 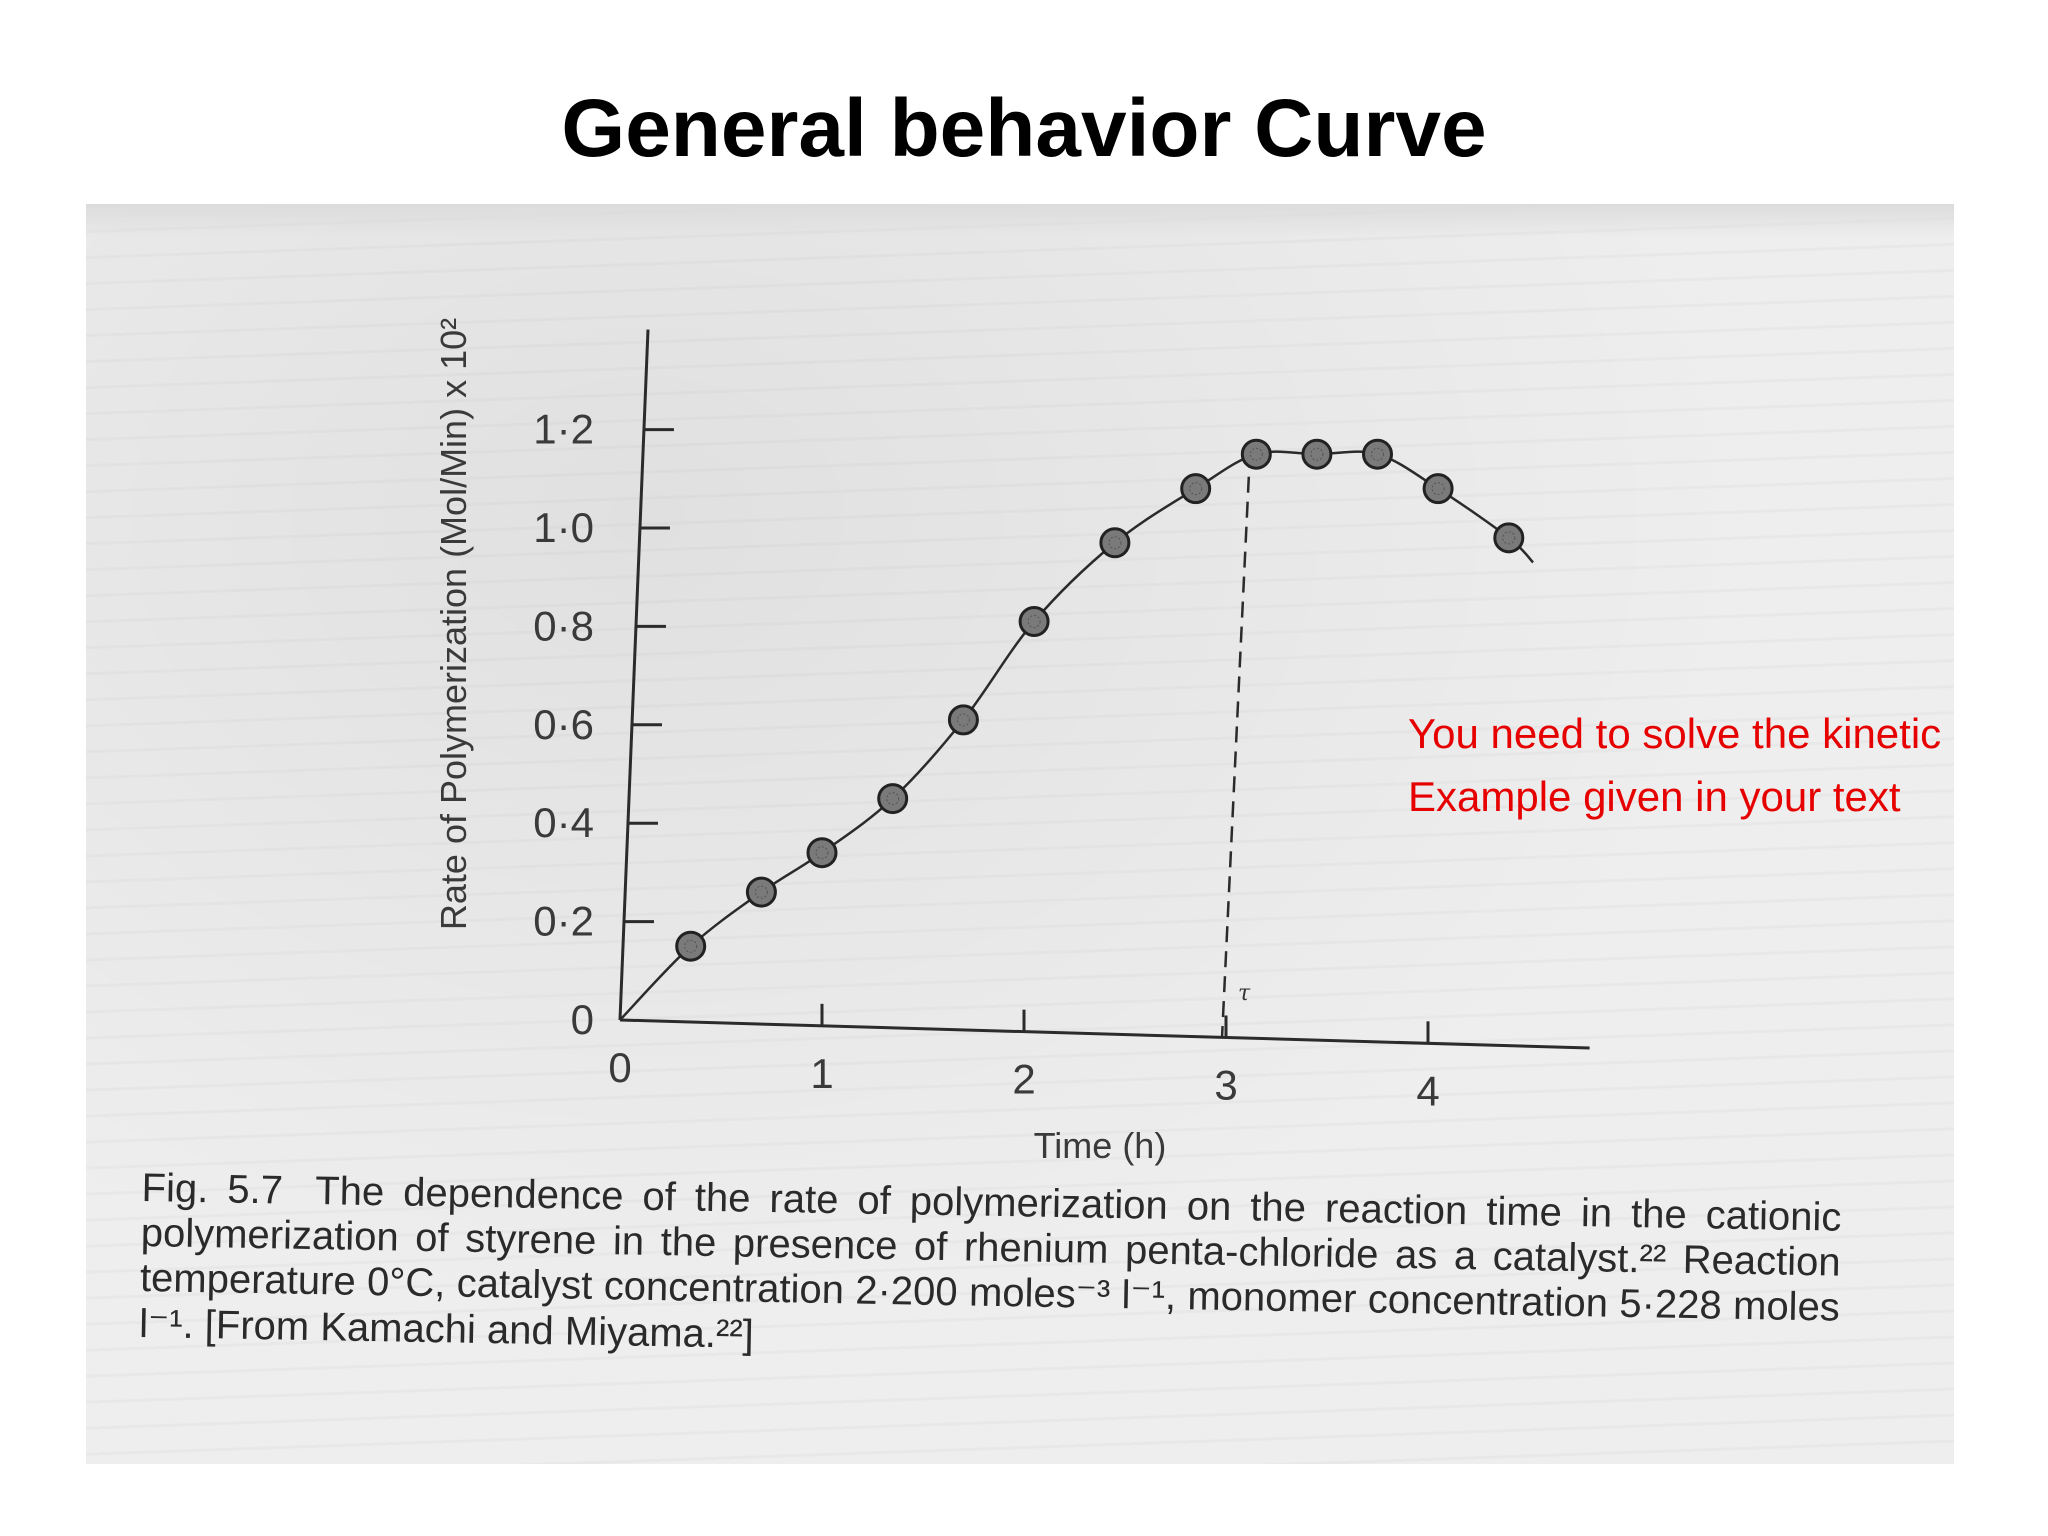 I want to click on y-tick-label-4: 0·8, so click(x=563, y=625).